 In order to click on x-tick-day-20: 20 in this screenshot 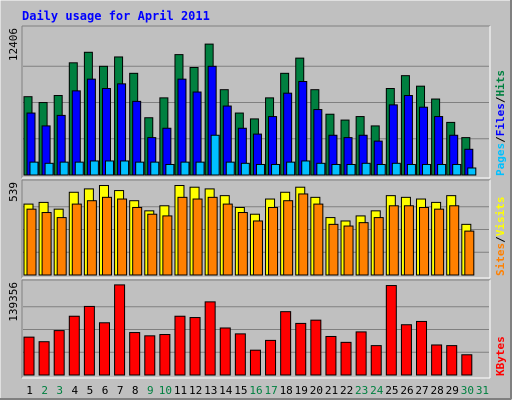, I will do `click(316, 390)`.